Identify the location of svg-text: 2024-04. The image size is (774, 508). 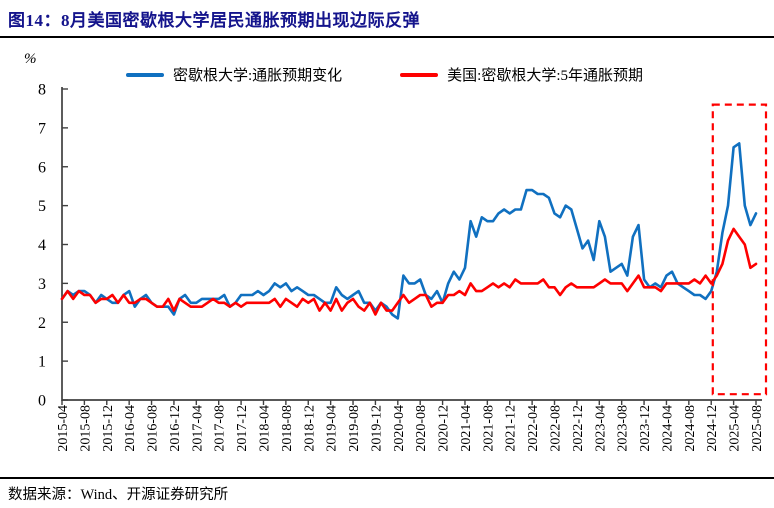
(668, 428).